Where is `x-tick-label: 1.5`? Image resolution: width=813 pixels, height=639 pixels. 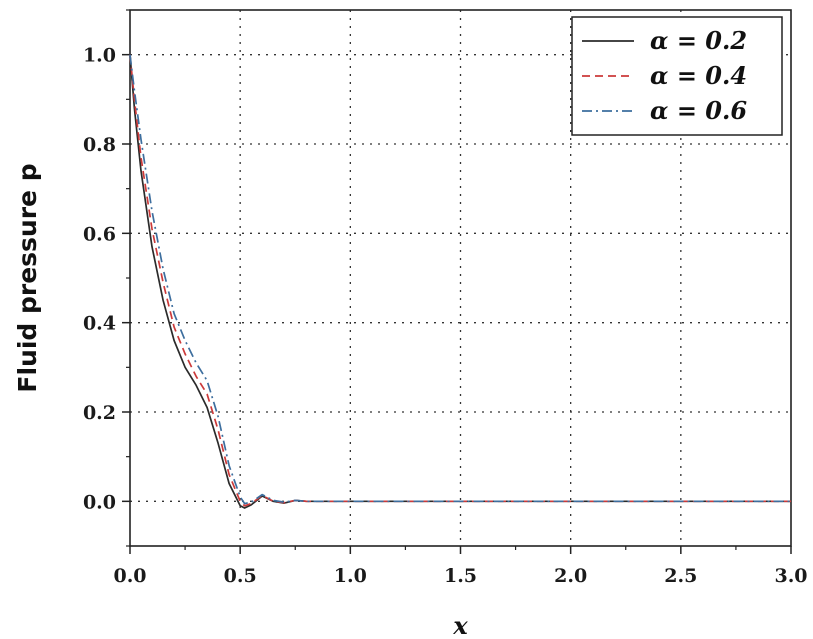 x-tick-label: 1.5 is located at coordinates (460, 576).